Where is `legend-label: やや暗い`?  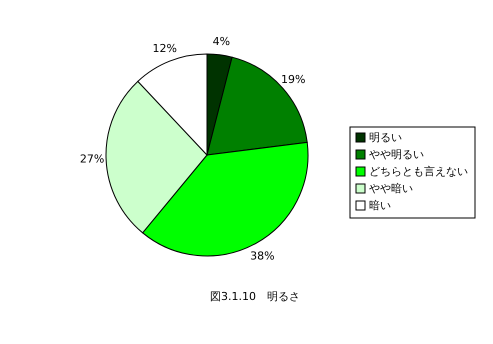 legend-label: やや暗い is located at coordinates (391, 188).